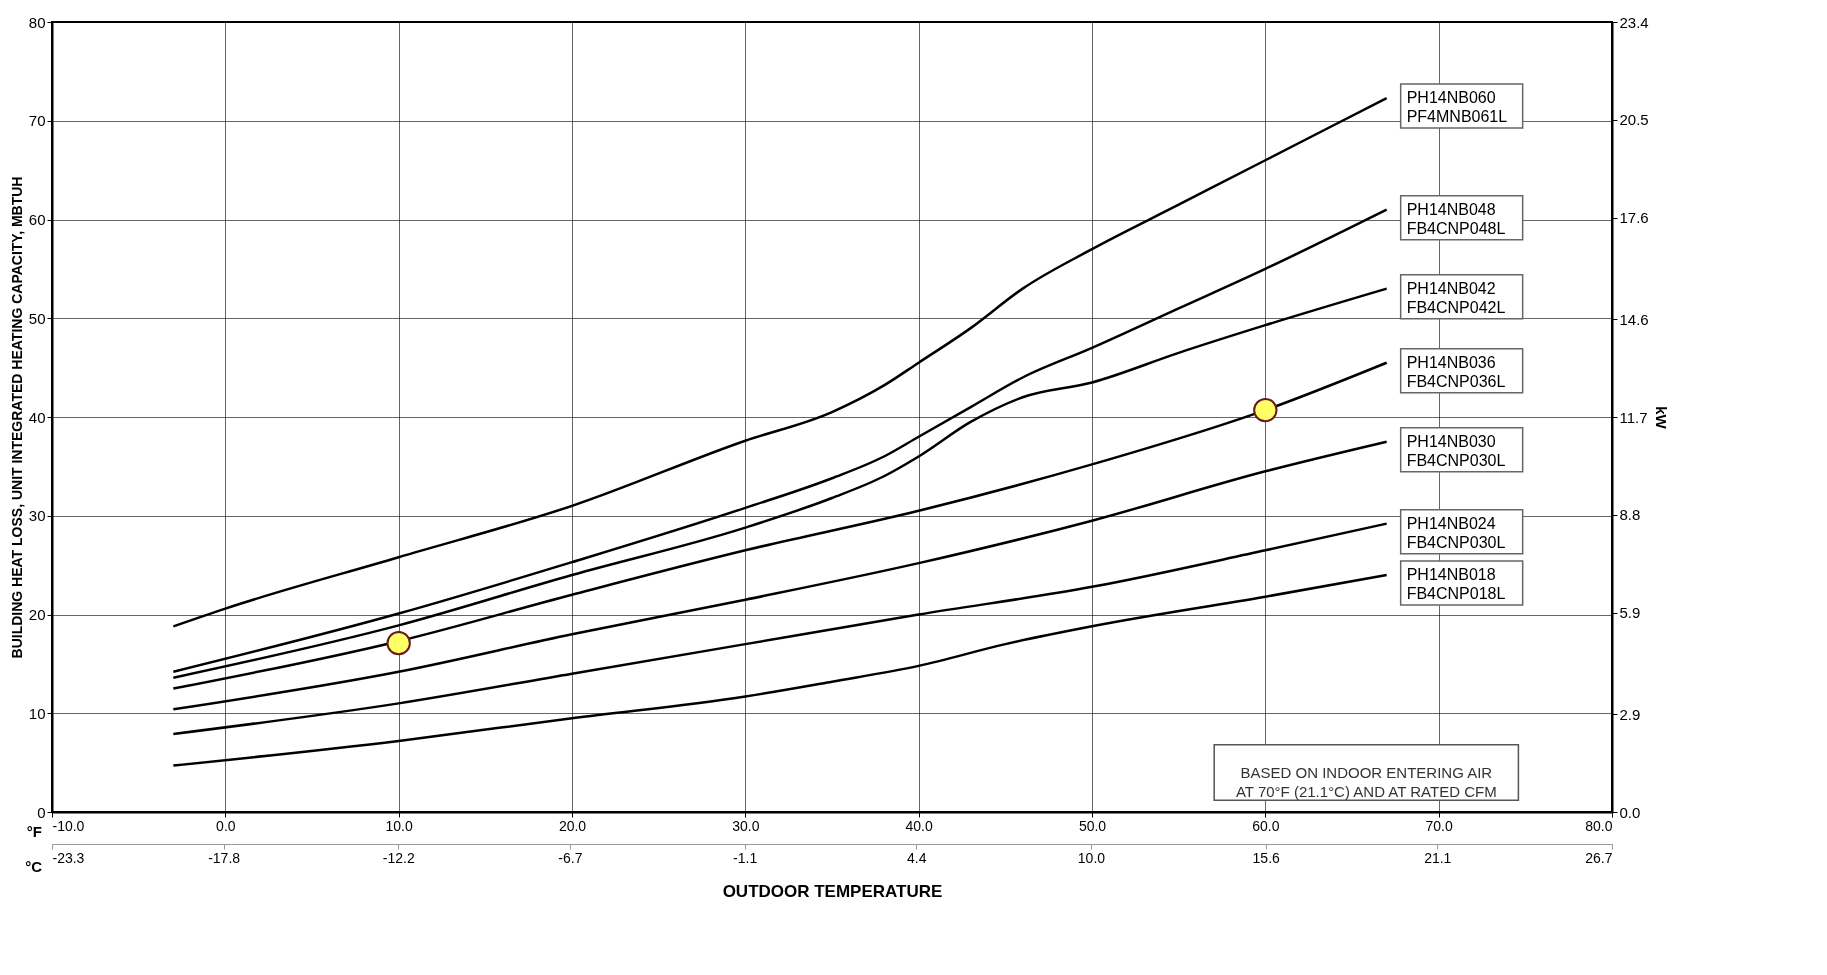 The image size is (1827, 975). Describe the element at coordinates (1599, 857) in the screenshot. I see `x2-tick-label: 26.7` at that location.